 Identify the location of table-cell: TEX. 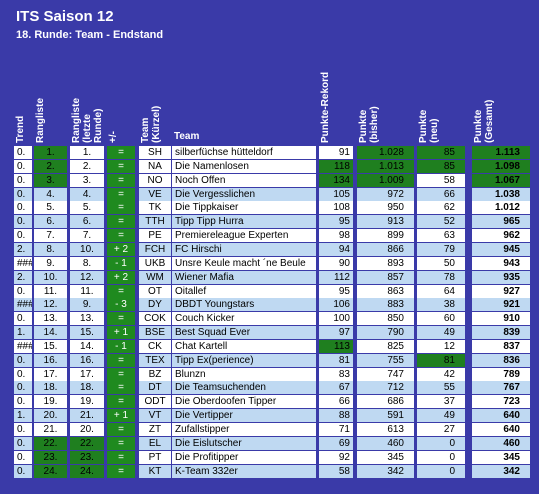
(155, 360).